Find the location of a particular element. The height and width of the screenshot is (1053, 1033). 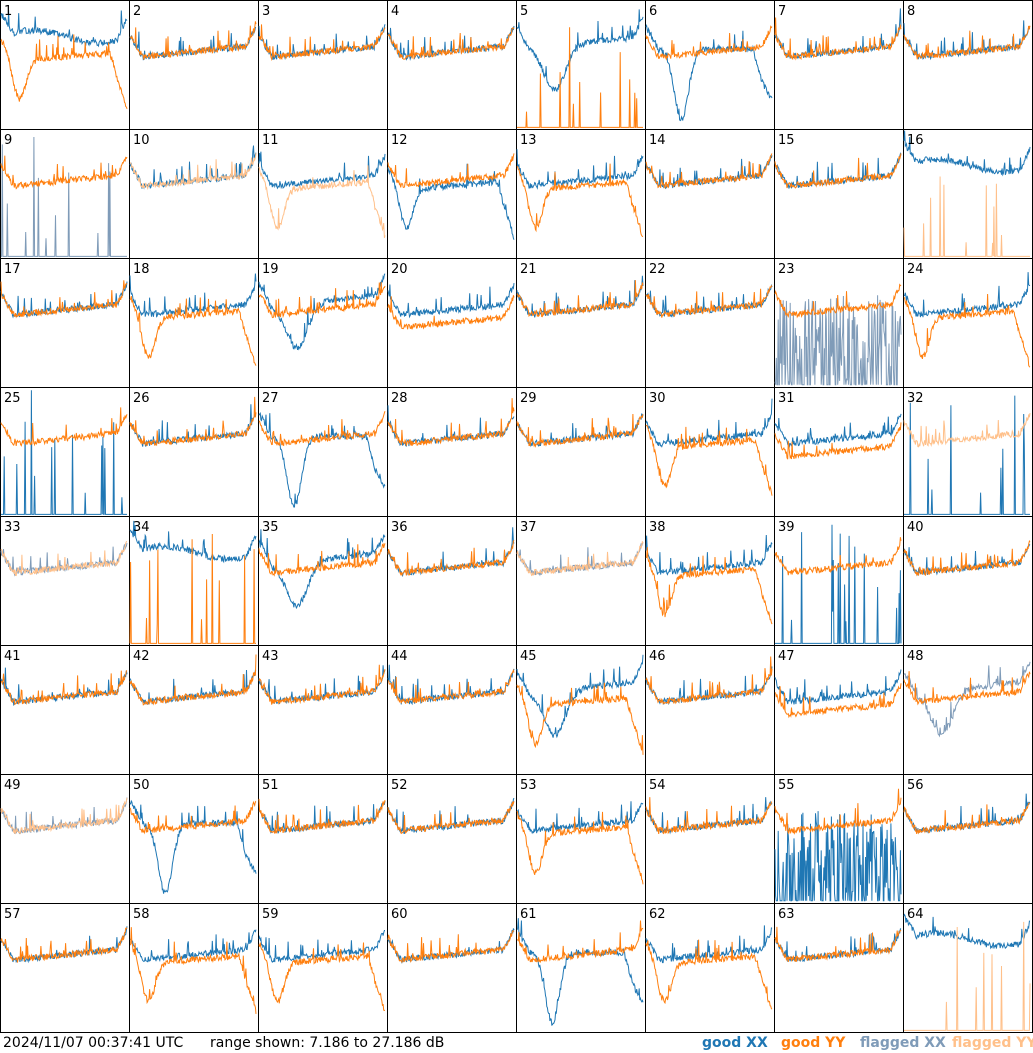

panel-label: 41 is located at coordinates (12, 656).